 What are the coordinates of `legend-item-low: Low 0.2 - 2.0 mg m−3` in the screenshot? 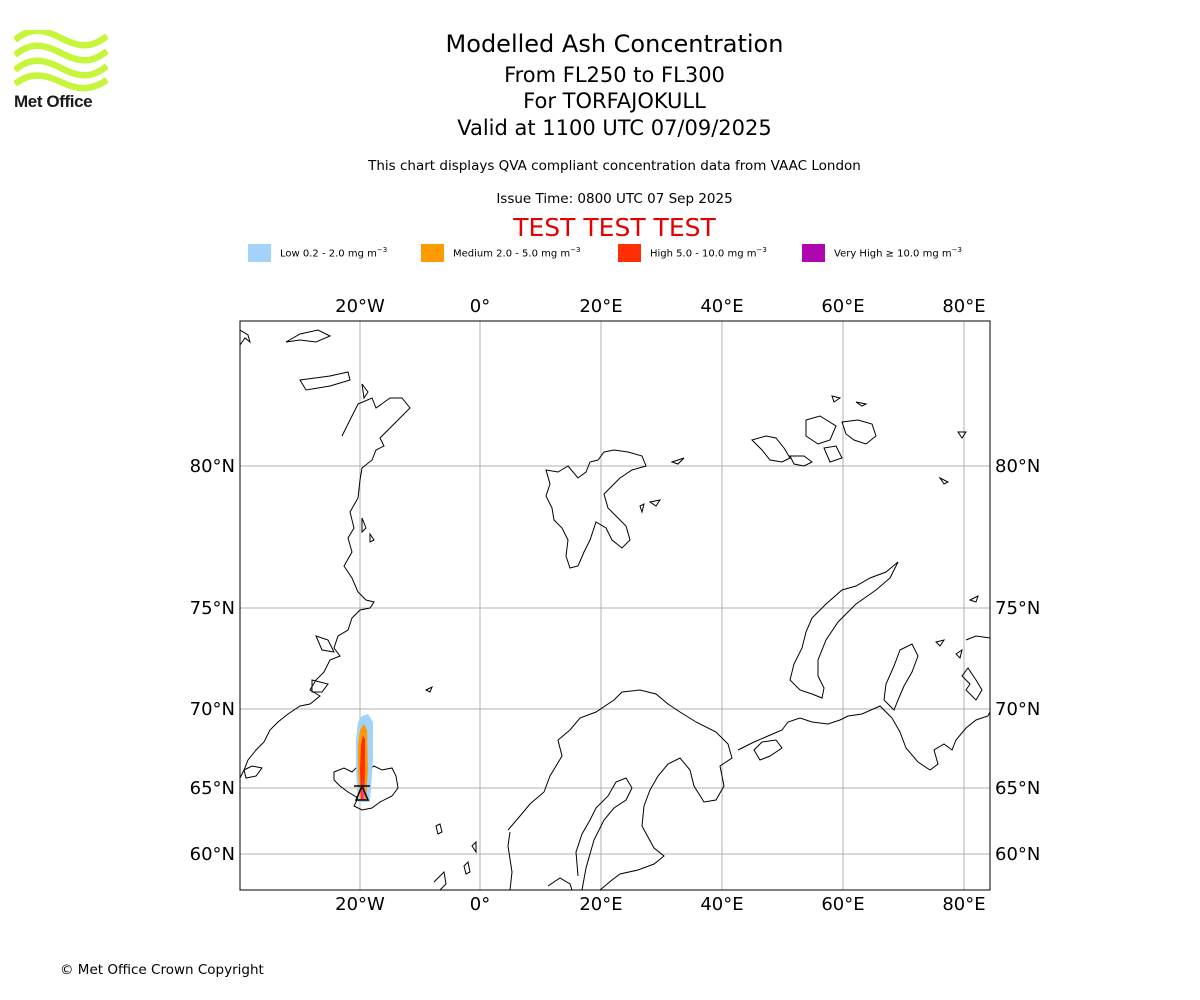 It's located at (317, 253).